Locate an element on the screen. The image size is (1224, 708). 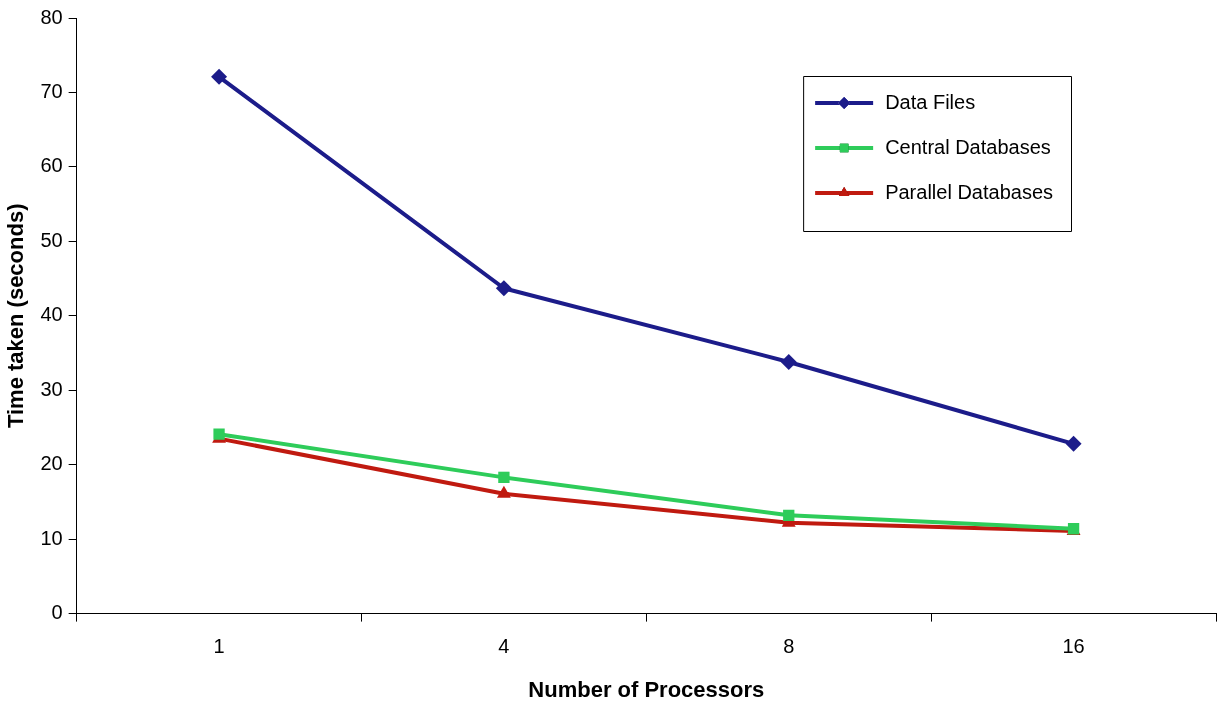
y-tick-label: 0 is located at coordinates (57, 612).